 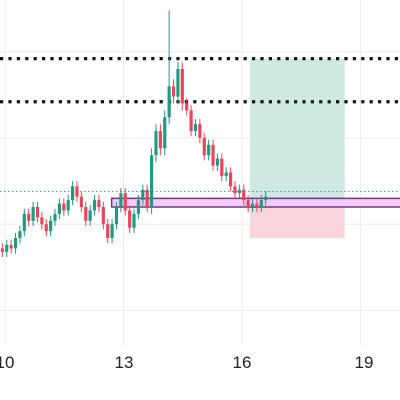 What do you see at coordinates (297, 128) in the screenshot?
I see `target-box` at bounding box center [297, 128].